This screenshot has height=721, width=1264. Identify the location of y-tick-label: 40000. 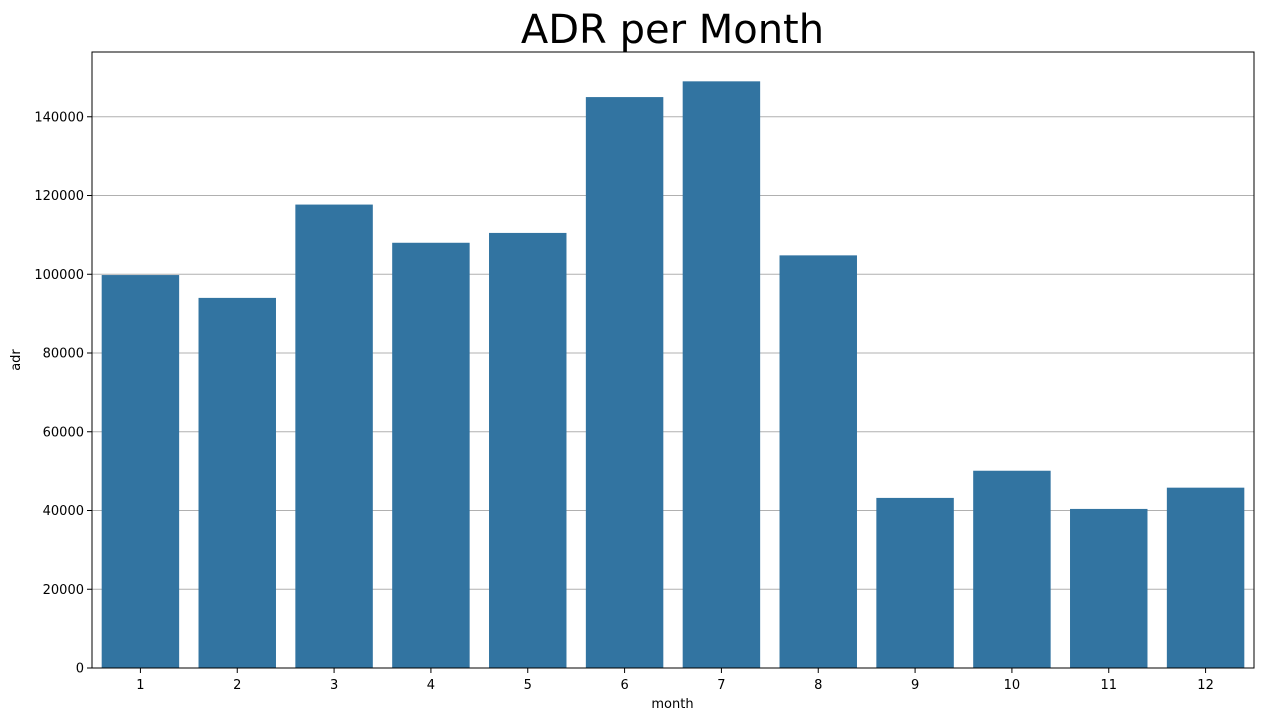
(63, 511).